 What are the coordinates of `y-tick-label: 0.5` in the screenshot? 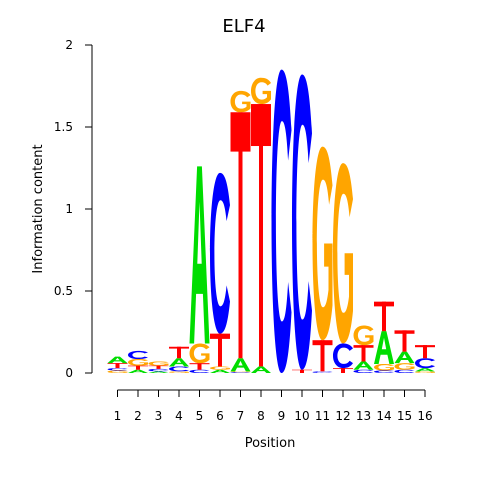 It's located at (63, 291).